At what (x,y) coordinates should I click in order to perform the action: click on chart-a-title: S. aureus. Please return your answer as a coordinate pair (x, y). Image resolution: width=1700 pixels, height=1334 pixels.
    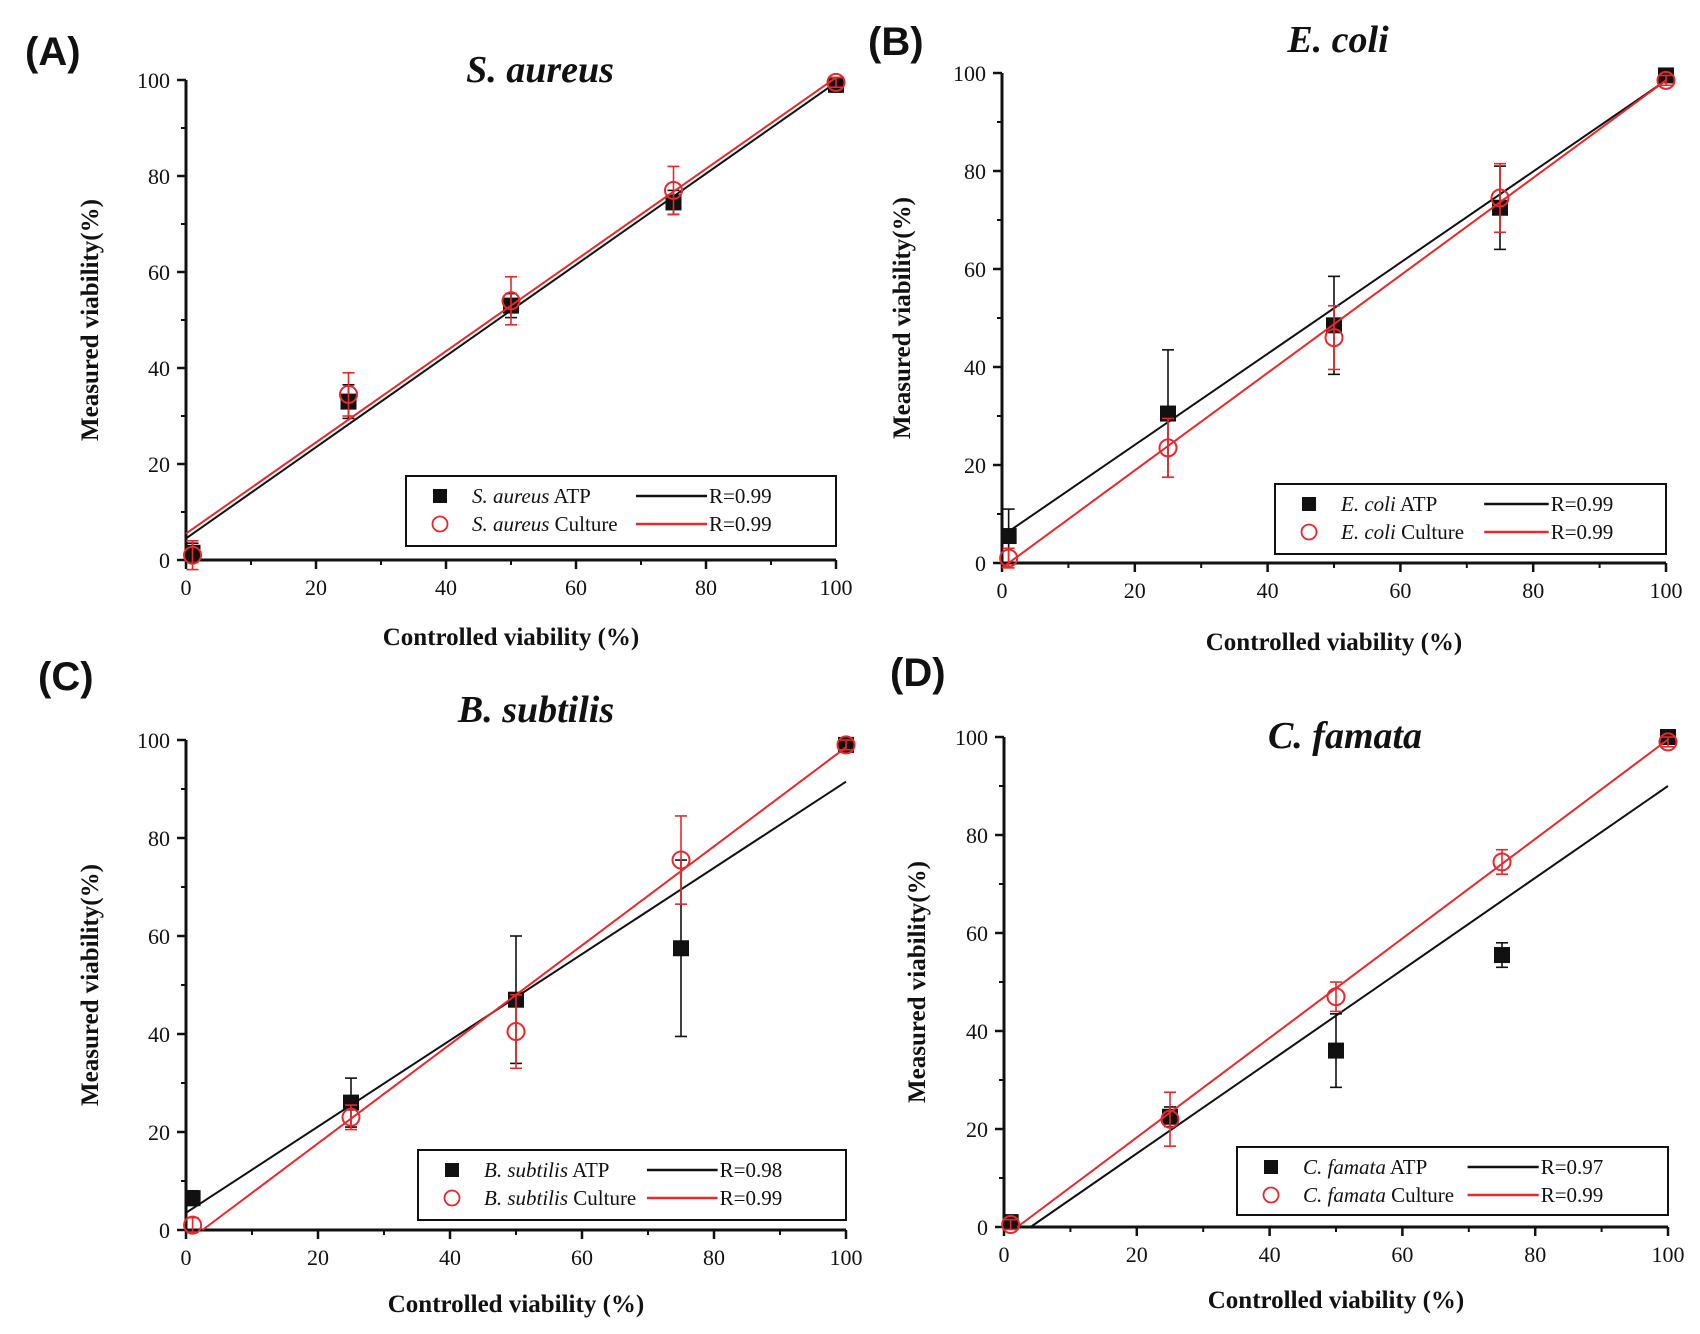
    Looking at the image, I should click on (540, 70).